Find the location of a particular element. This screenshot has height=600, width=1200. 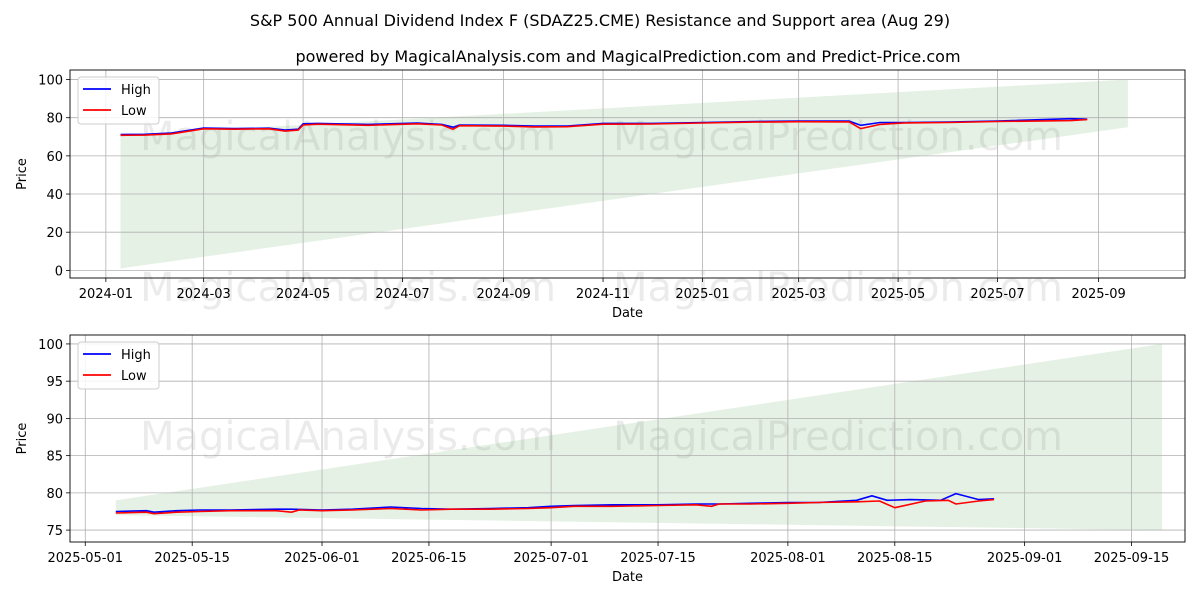

y-tick-label: 90 is located at coordinates (54, 419).